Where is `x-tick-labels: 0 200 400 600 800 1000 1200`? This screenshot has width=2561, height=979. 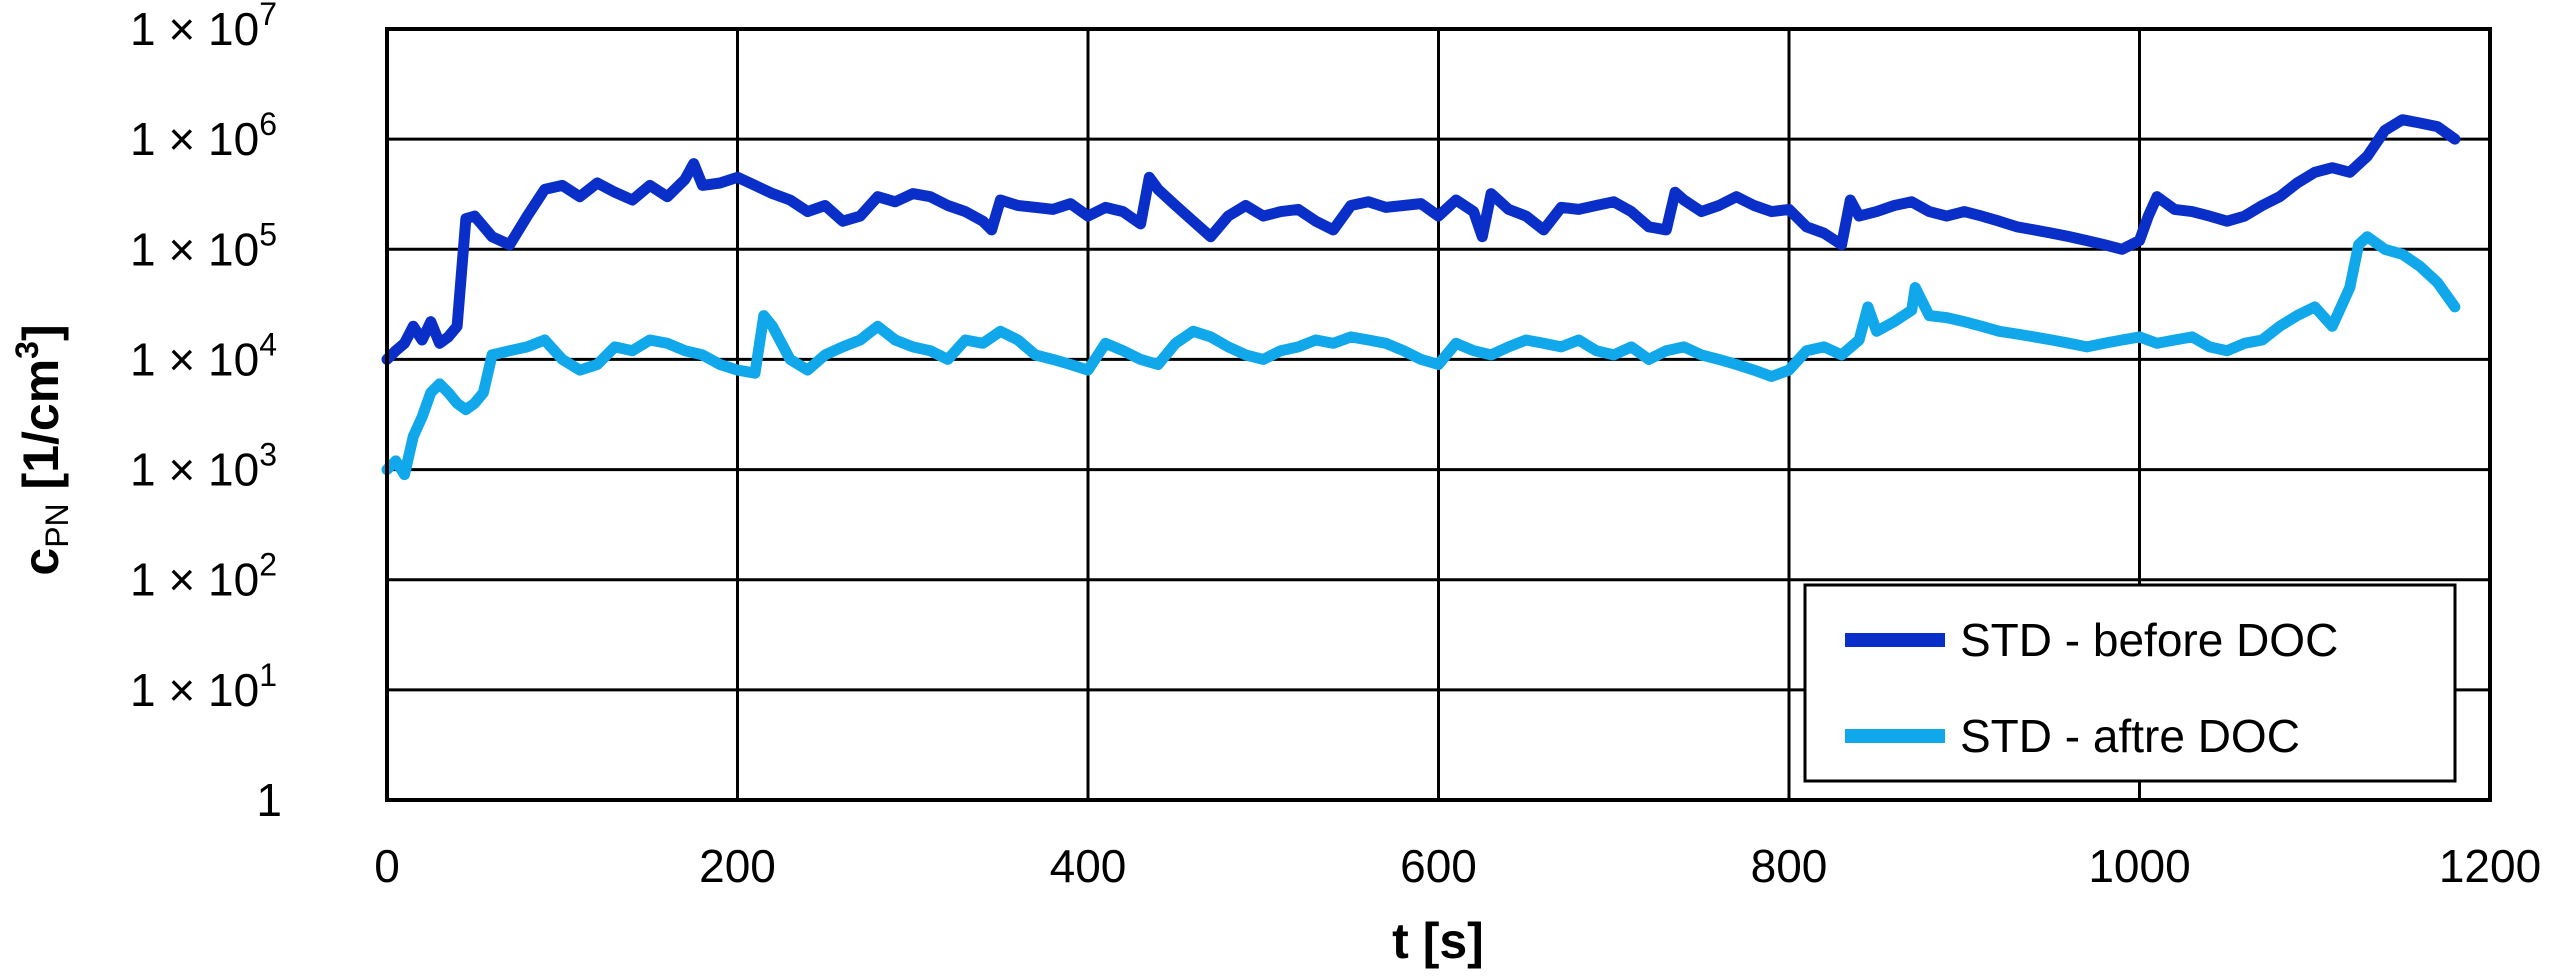
x-tick-labels: 0 200 400 600 800 1000 1200 is located at coordinates (1457, 866).